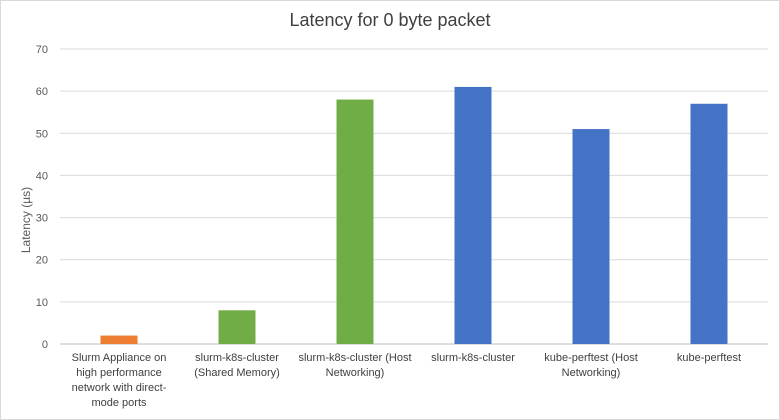 Image resolution: width=780 pixels, height=420 pixels. What do you see at coordinates (42, 134) in the screenshot?
I see `y-tick-label: 50` at bounding box center [42, 134].